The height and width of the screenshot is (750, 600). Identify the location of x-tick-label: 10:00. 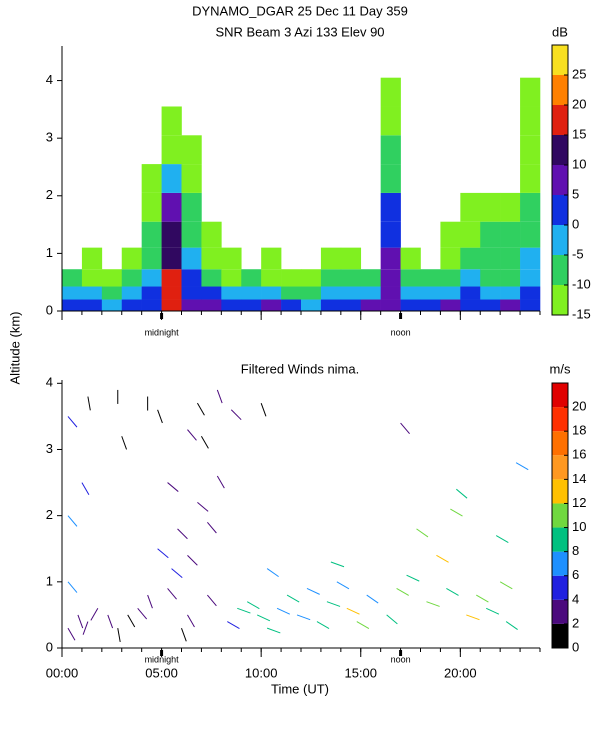
(261, 672).